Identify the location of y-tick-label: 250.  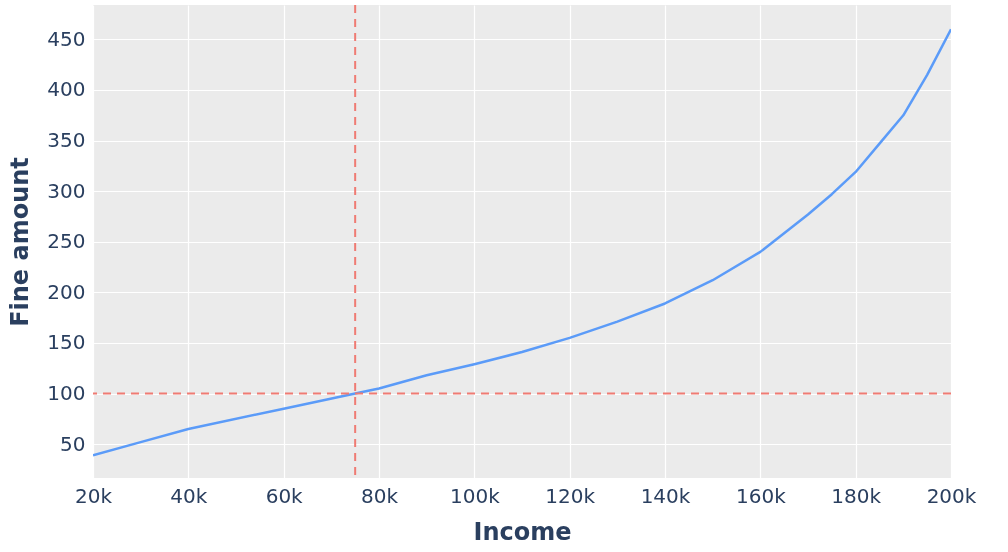
(66, 241).